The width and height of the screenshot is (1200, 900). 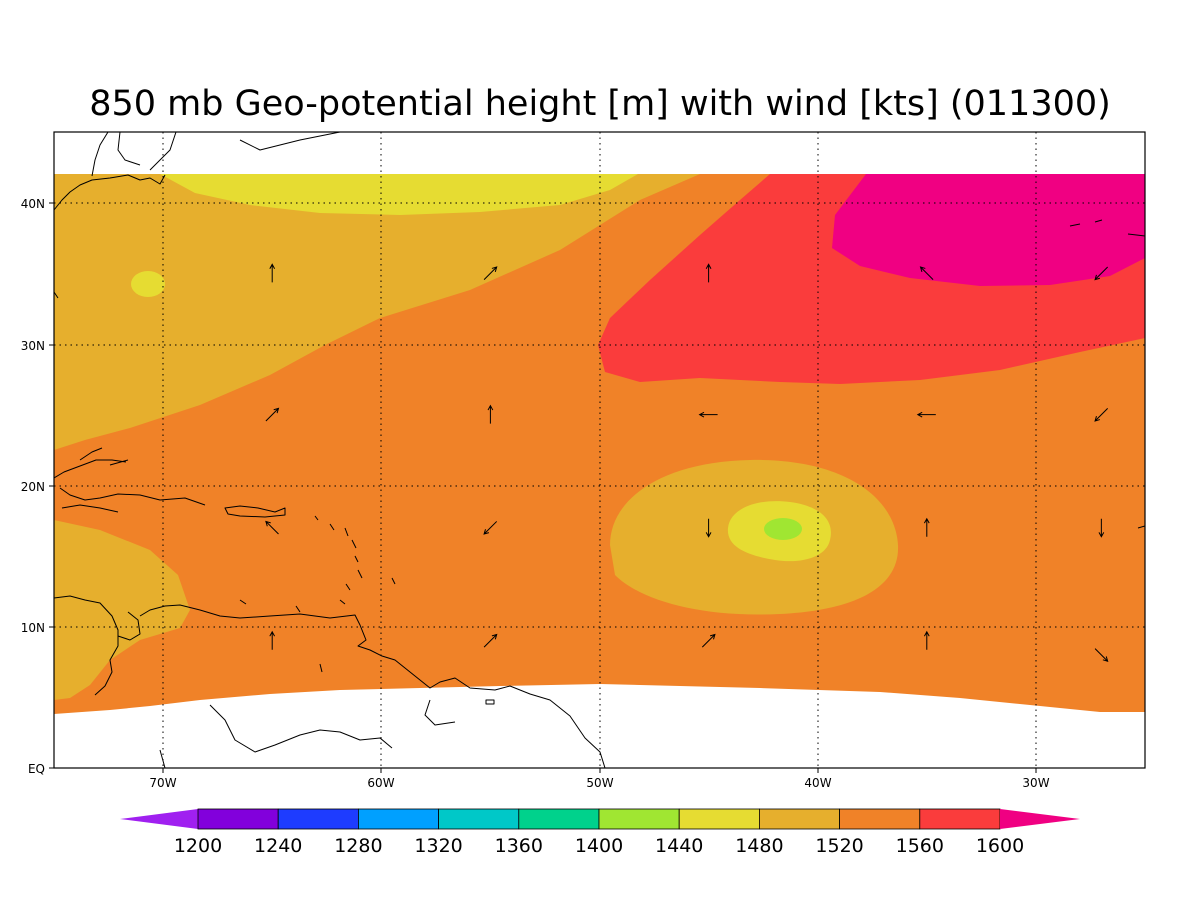 I want to click on x-tick-label: 70W, so click(x=162, y=783).